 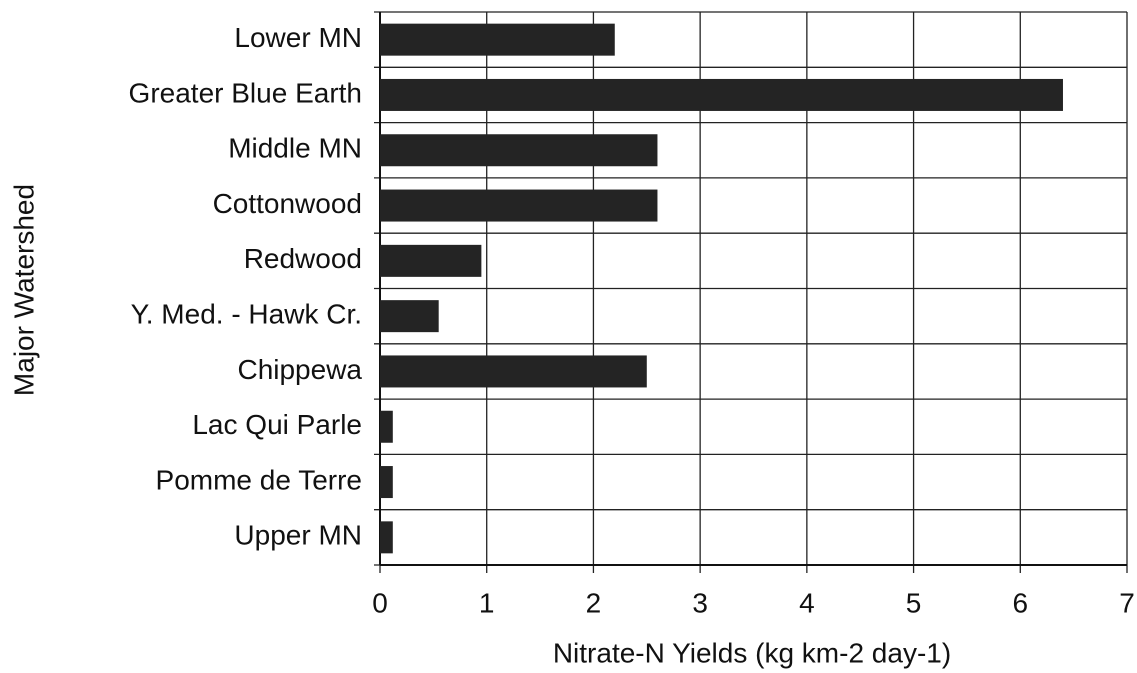 I want to click on x-tick-label: 4, so click(x=807, y=602).